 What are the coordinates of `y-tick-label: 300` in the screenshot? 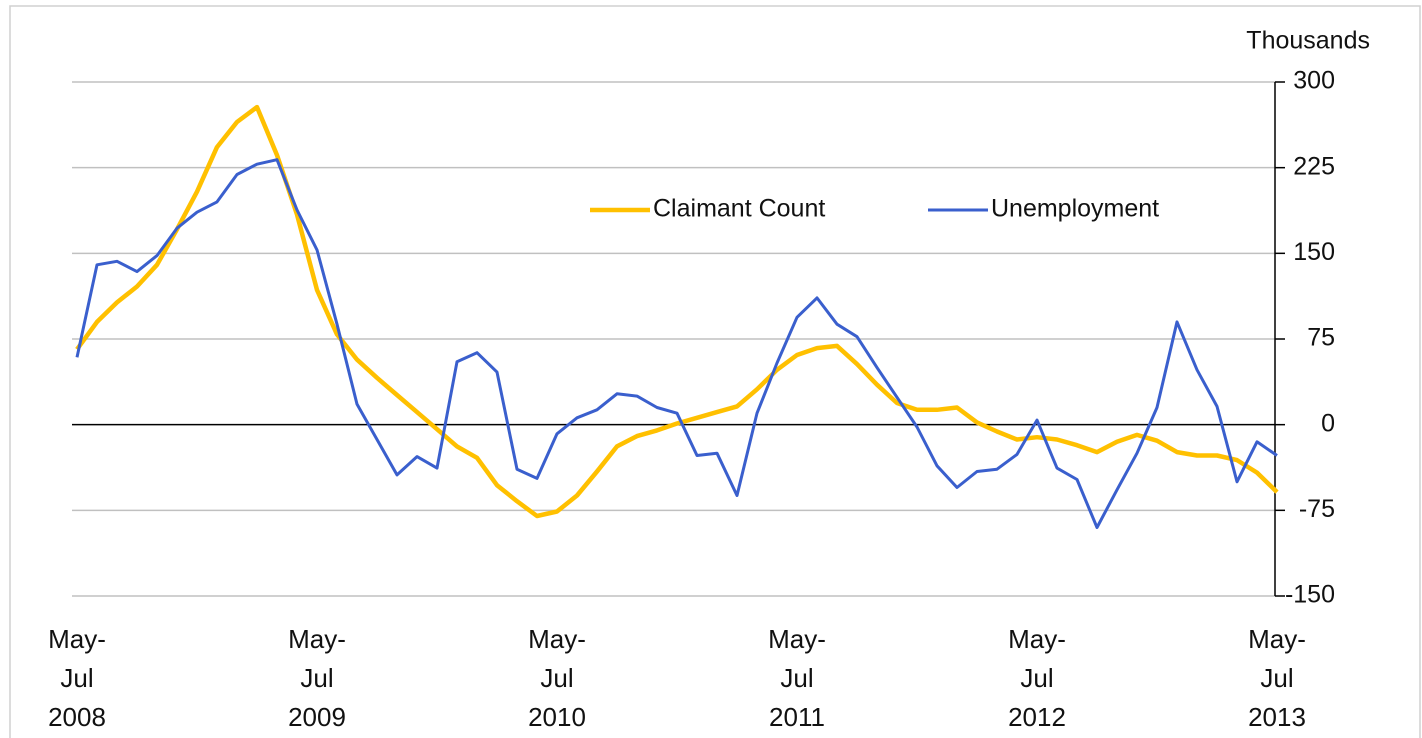 It's located at (1314, 81).